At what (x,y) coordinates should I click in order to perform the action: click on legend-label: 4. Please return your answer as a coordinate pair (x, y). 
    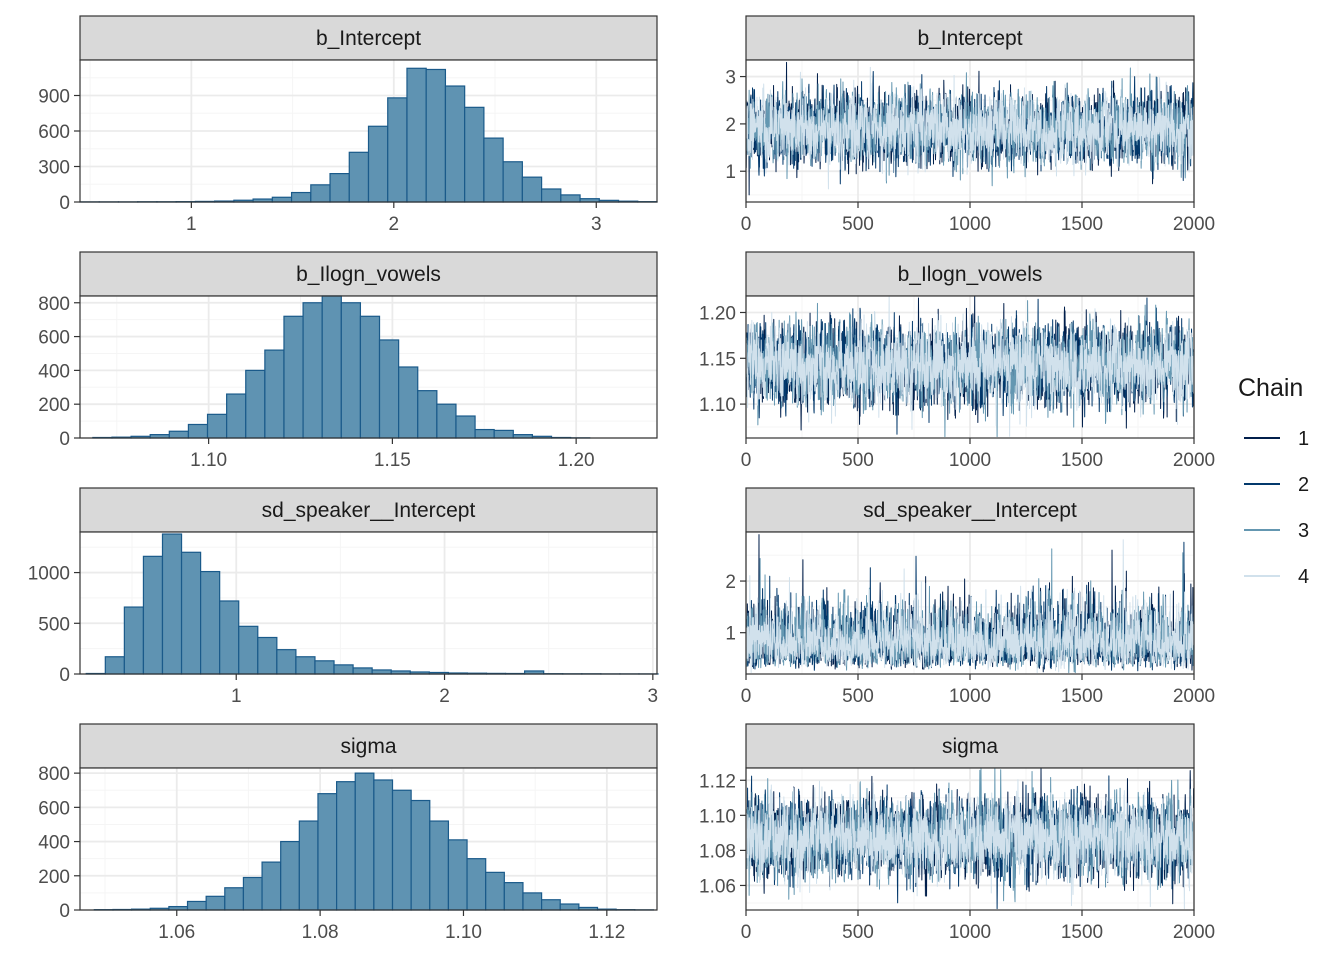
    Looking at the image, I should click on (1303, 577).